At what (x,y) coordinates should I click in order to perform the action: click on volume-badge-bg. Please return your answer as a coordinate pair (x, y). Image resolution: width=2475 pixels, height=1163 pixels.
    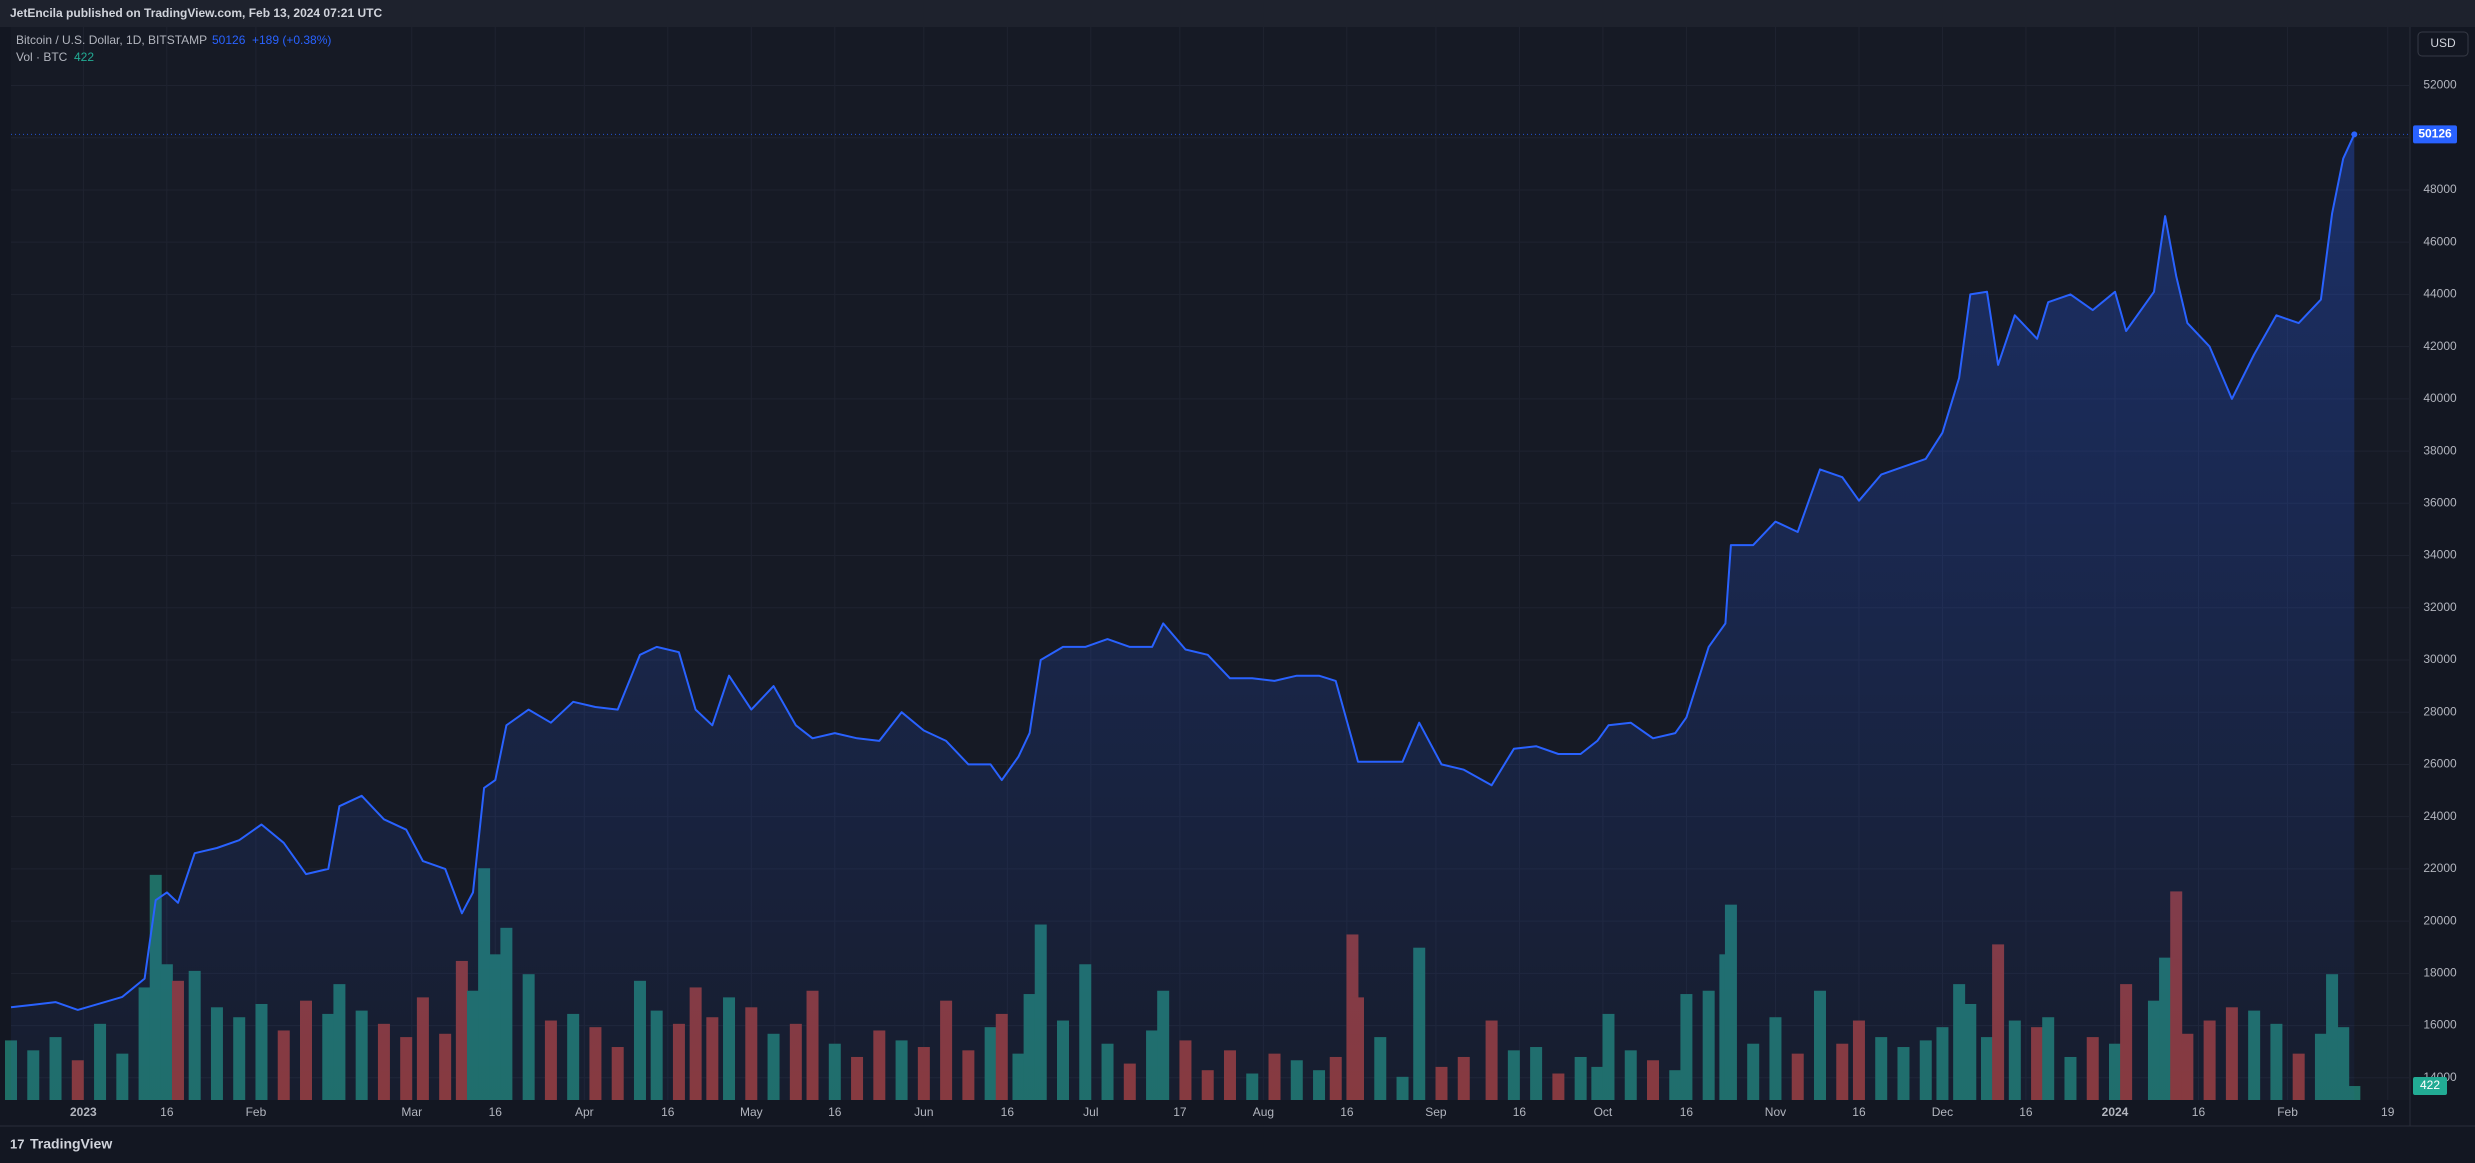
    Looking at the image, I should click on (2430, 1086).